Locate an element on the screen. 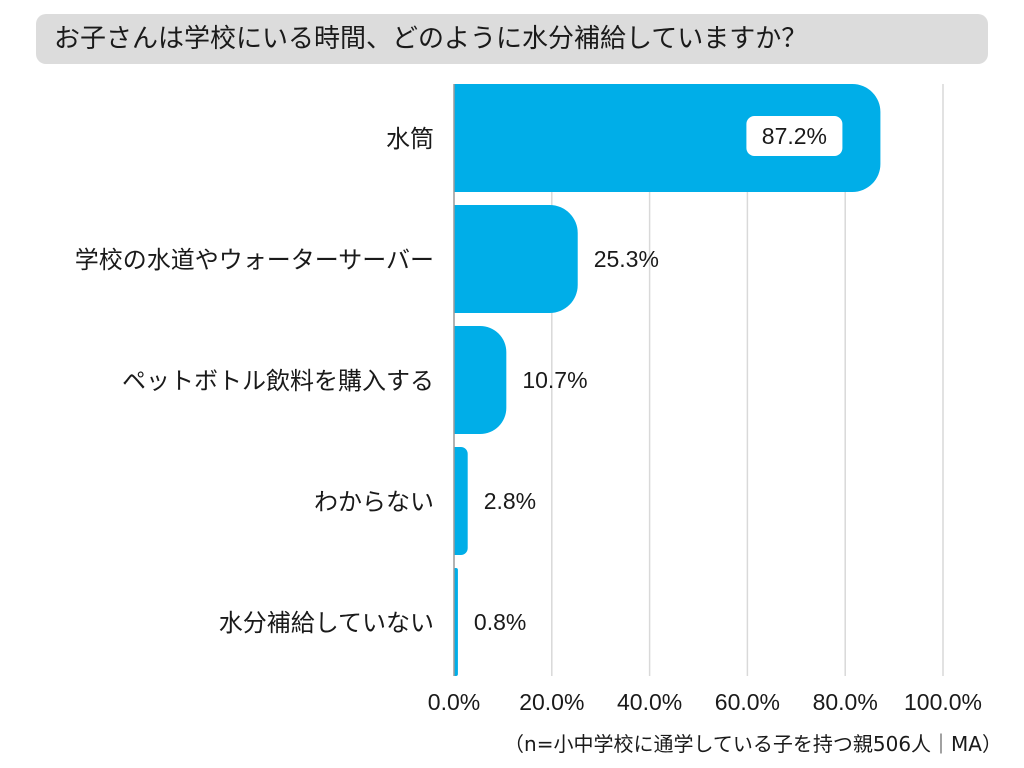 This screenshot has height=768, width=1024. x-tick-label: 80.0% is located at coordinates (845, 702).